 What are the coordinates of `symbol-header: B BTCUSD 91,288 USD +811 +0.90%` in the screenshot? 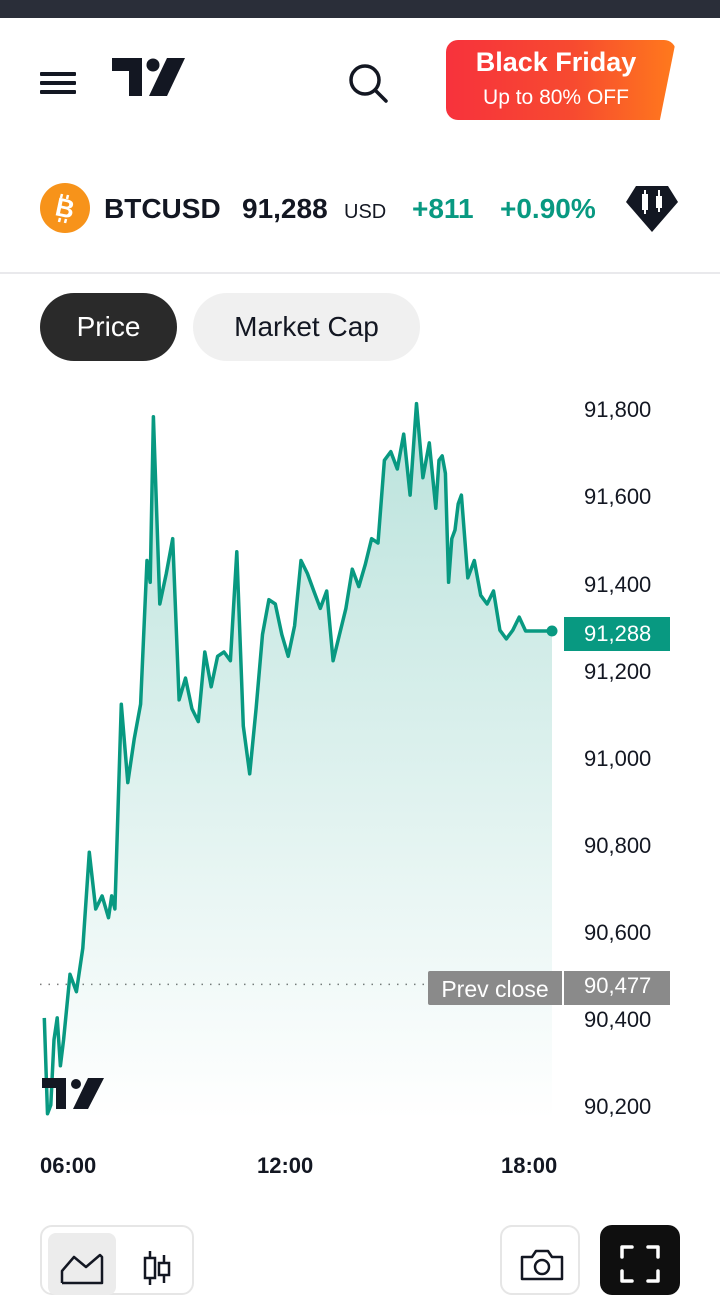 It's located at (360, 209).